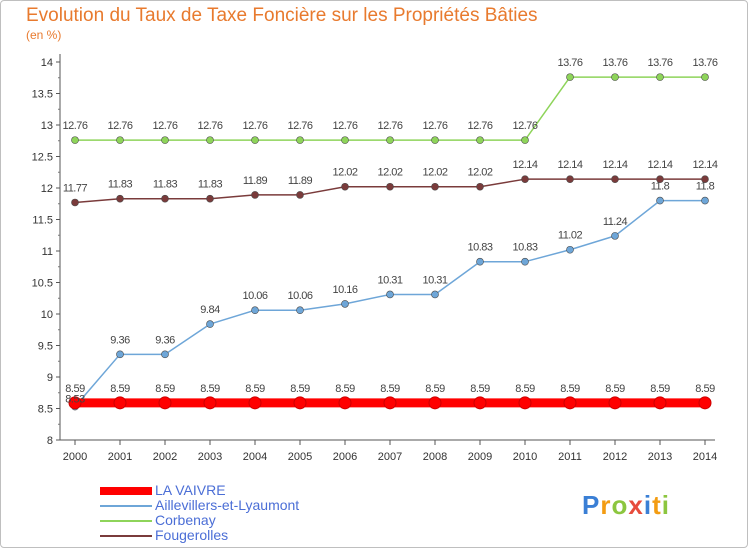 The height and width of the screenshot is (550, 750). What do you see at coordinates (75, 188) in the screenshot?
I see `data-label: 11.77` at bounding box center [75, 188].